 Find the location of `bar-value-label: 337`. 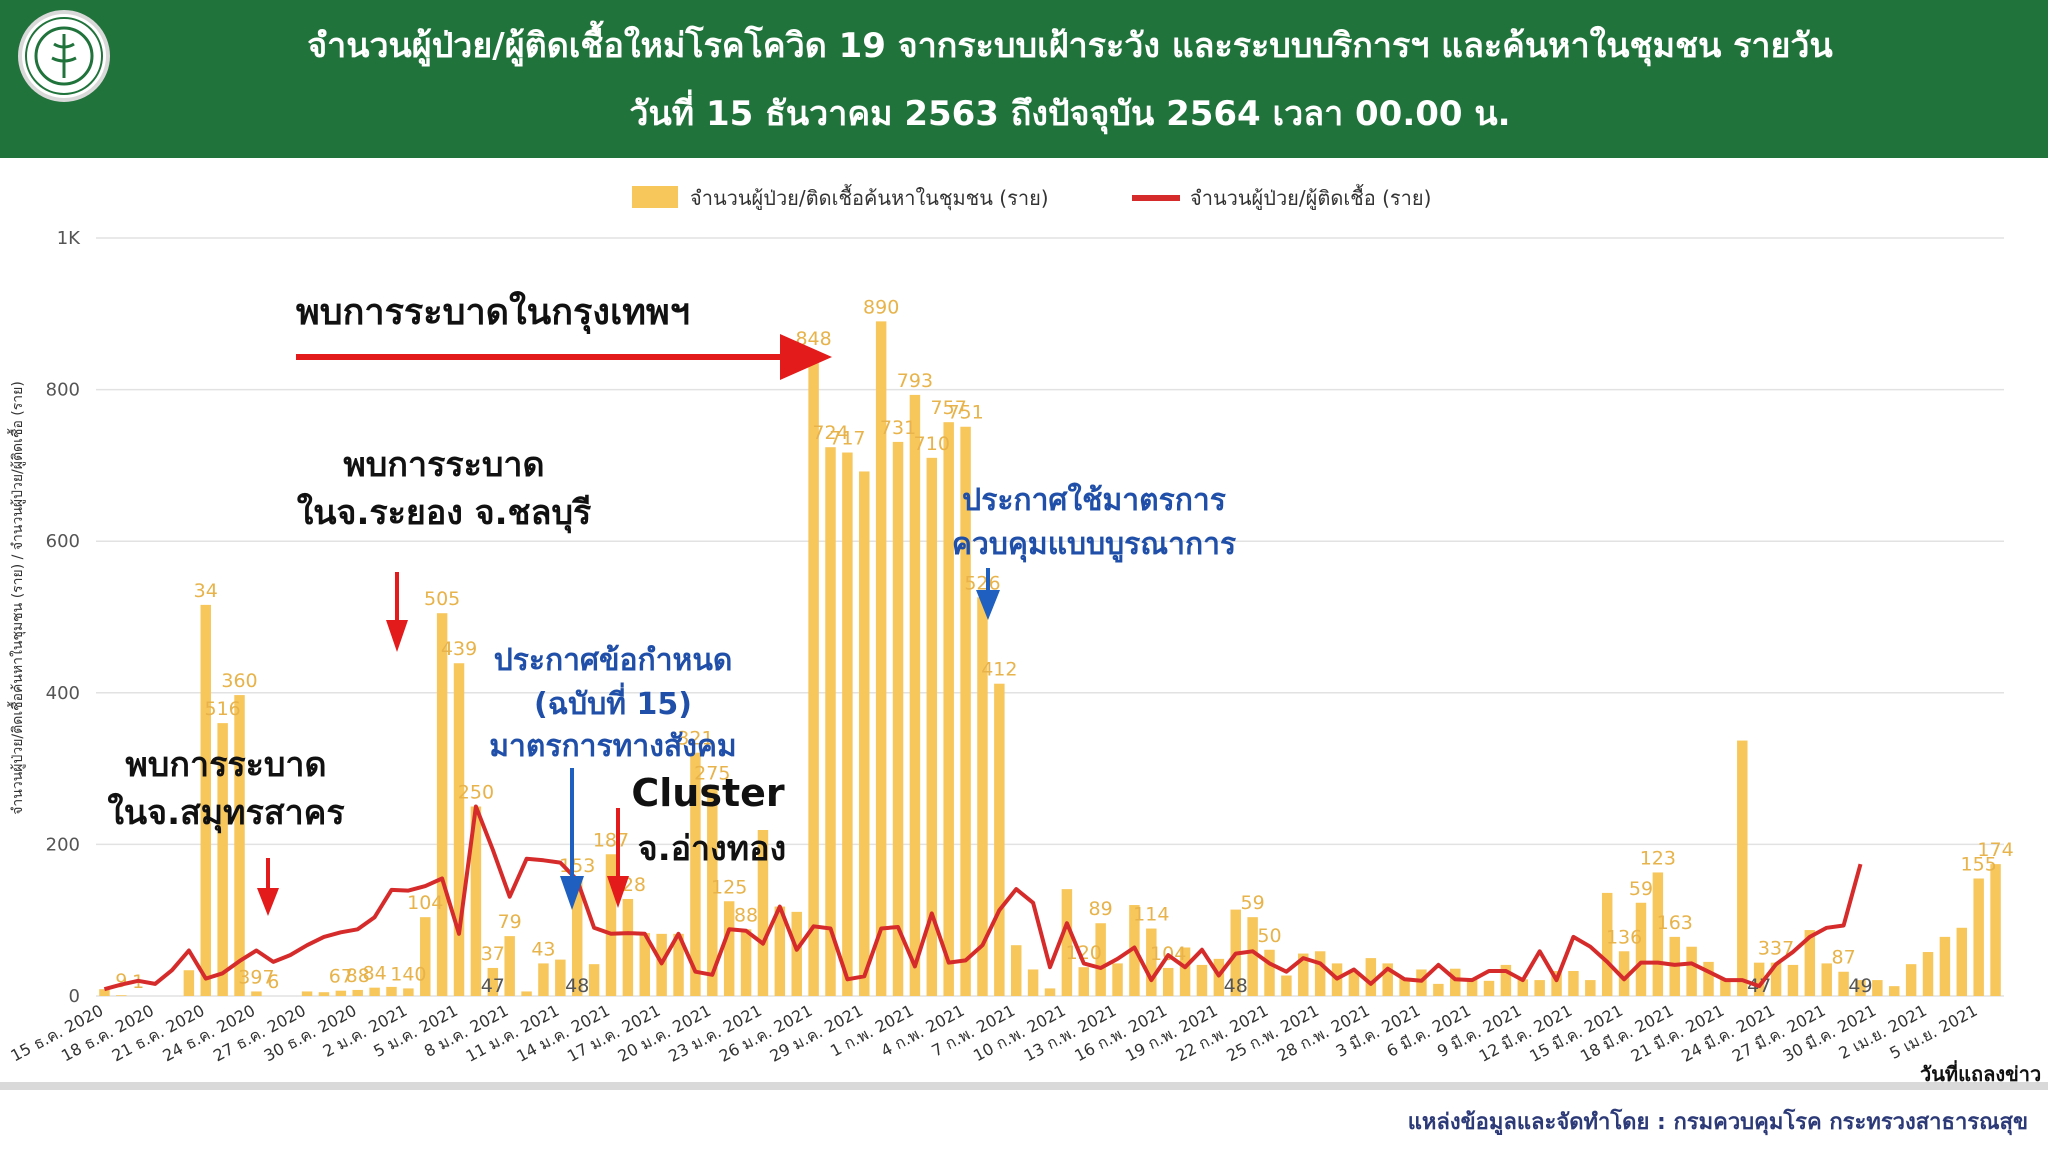

bar-value-label: 337 is located at coordinates (1776, 949).